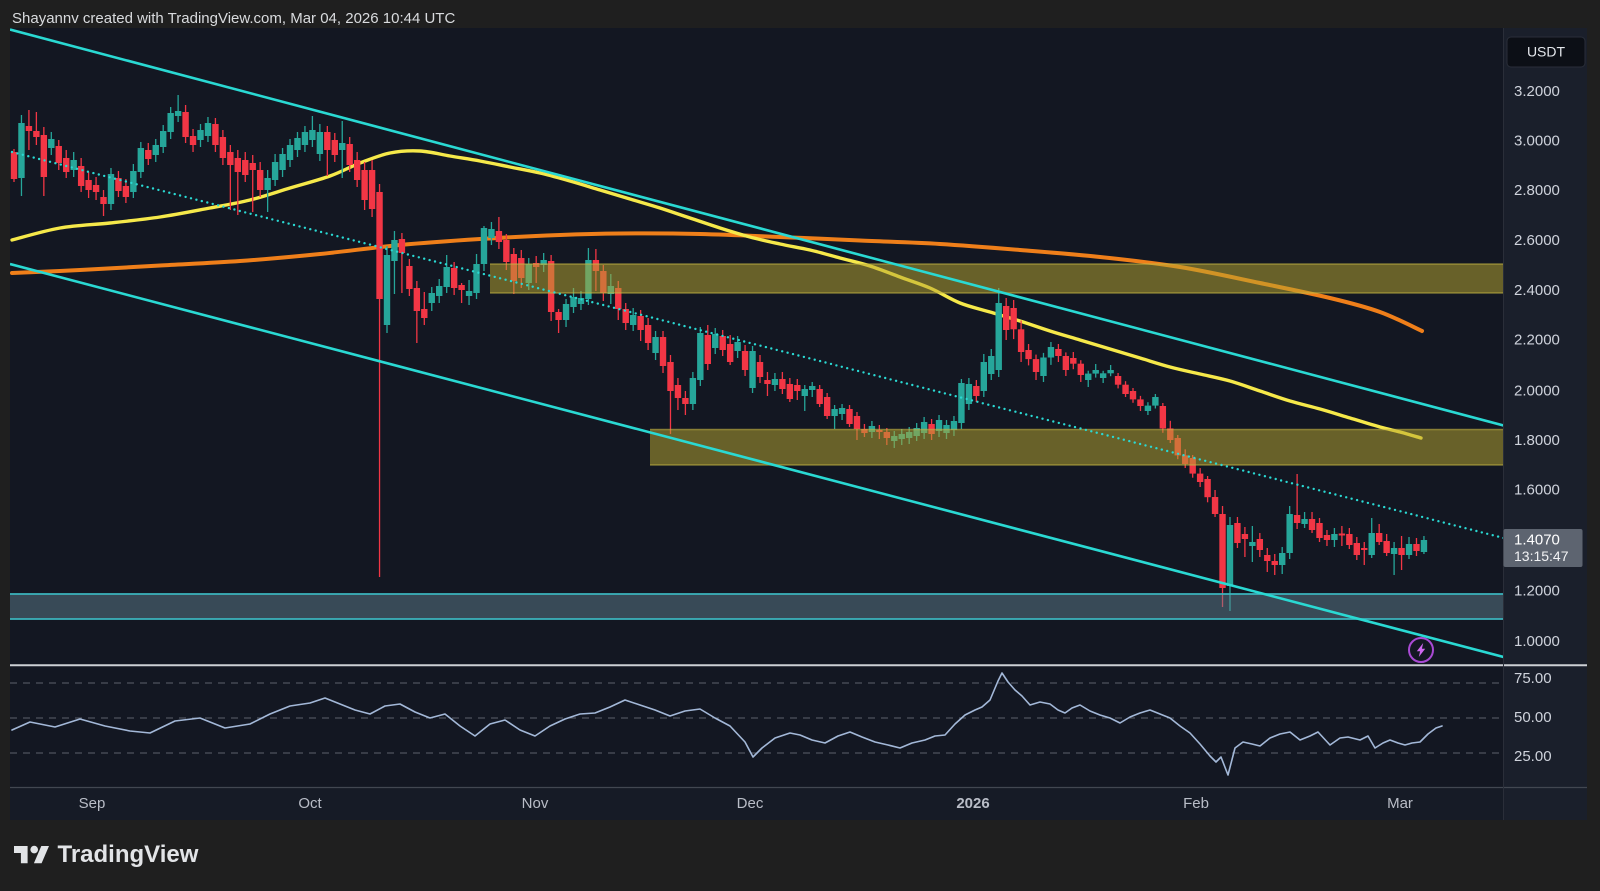 Image resolution: width=1600 pixels, height=891 pixels. What do you see at coordinates (1537, 290) in the screenshot?
I see `svg-text: 2.4000` at bounding box center [1537, 290].